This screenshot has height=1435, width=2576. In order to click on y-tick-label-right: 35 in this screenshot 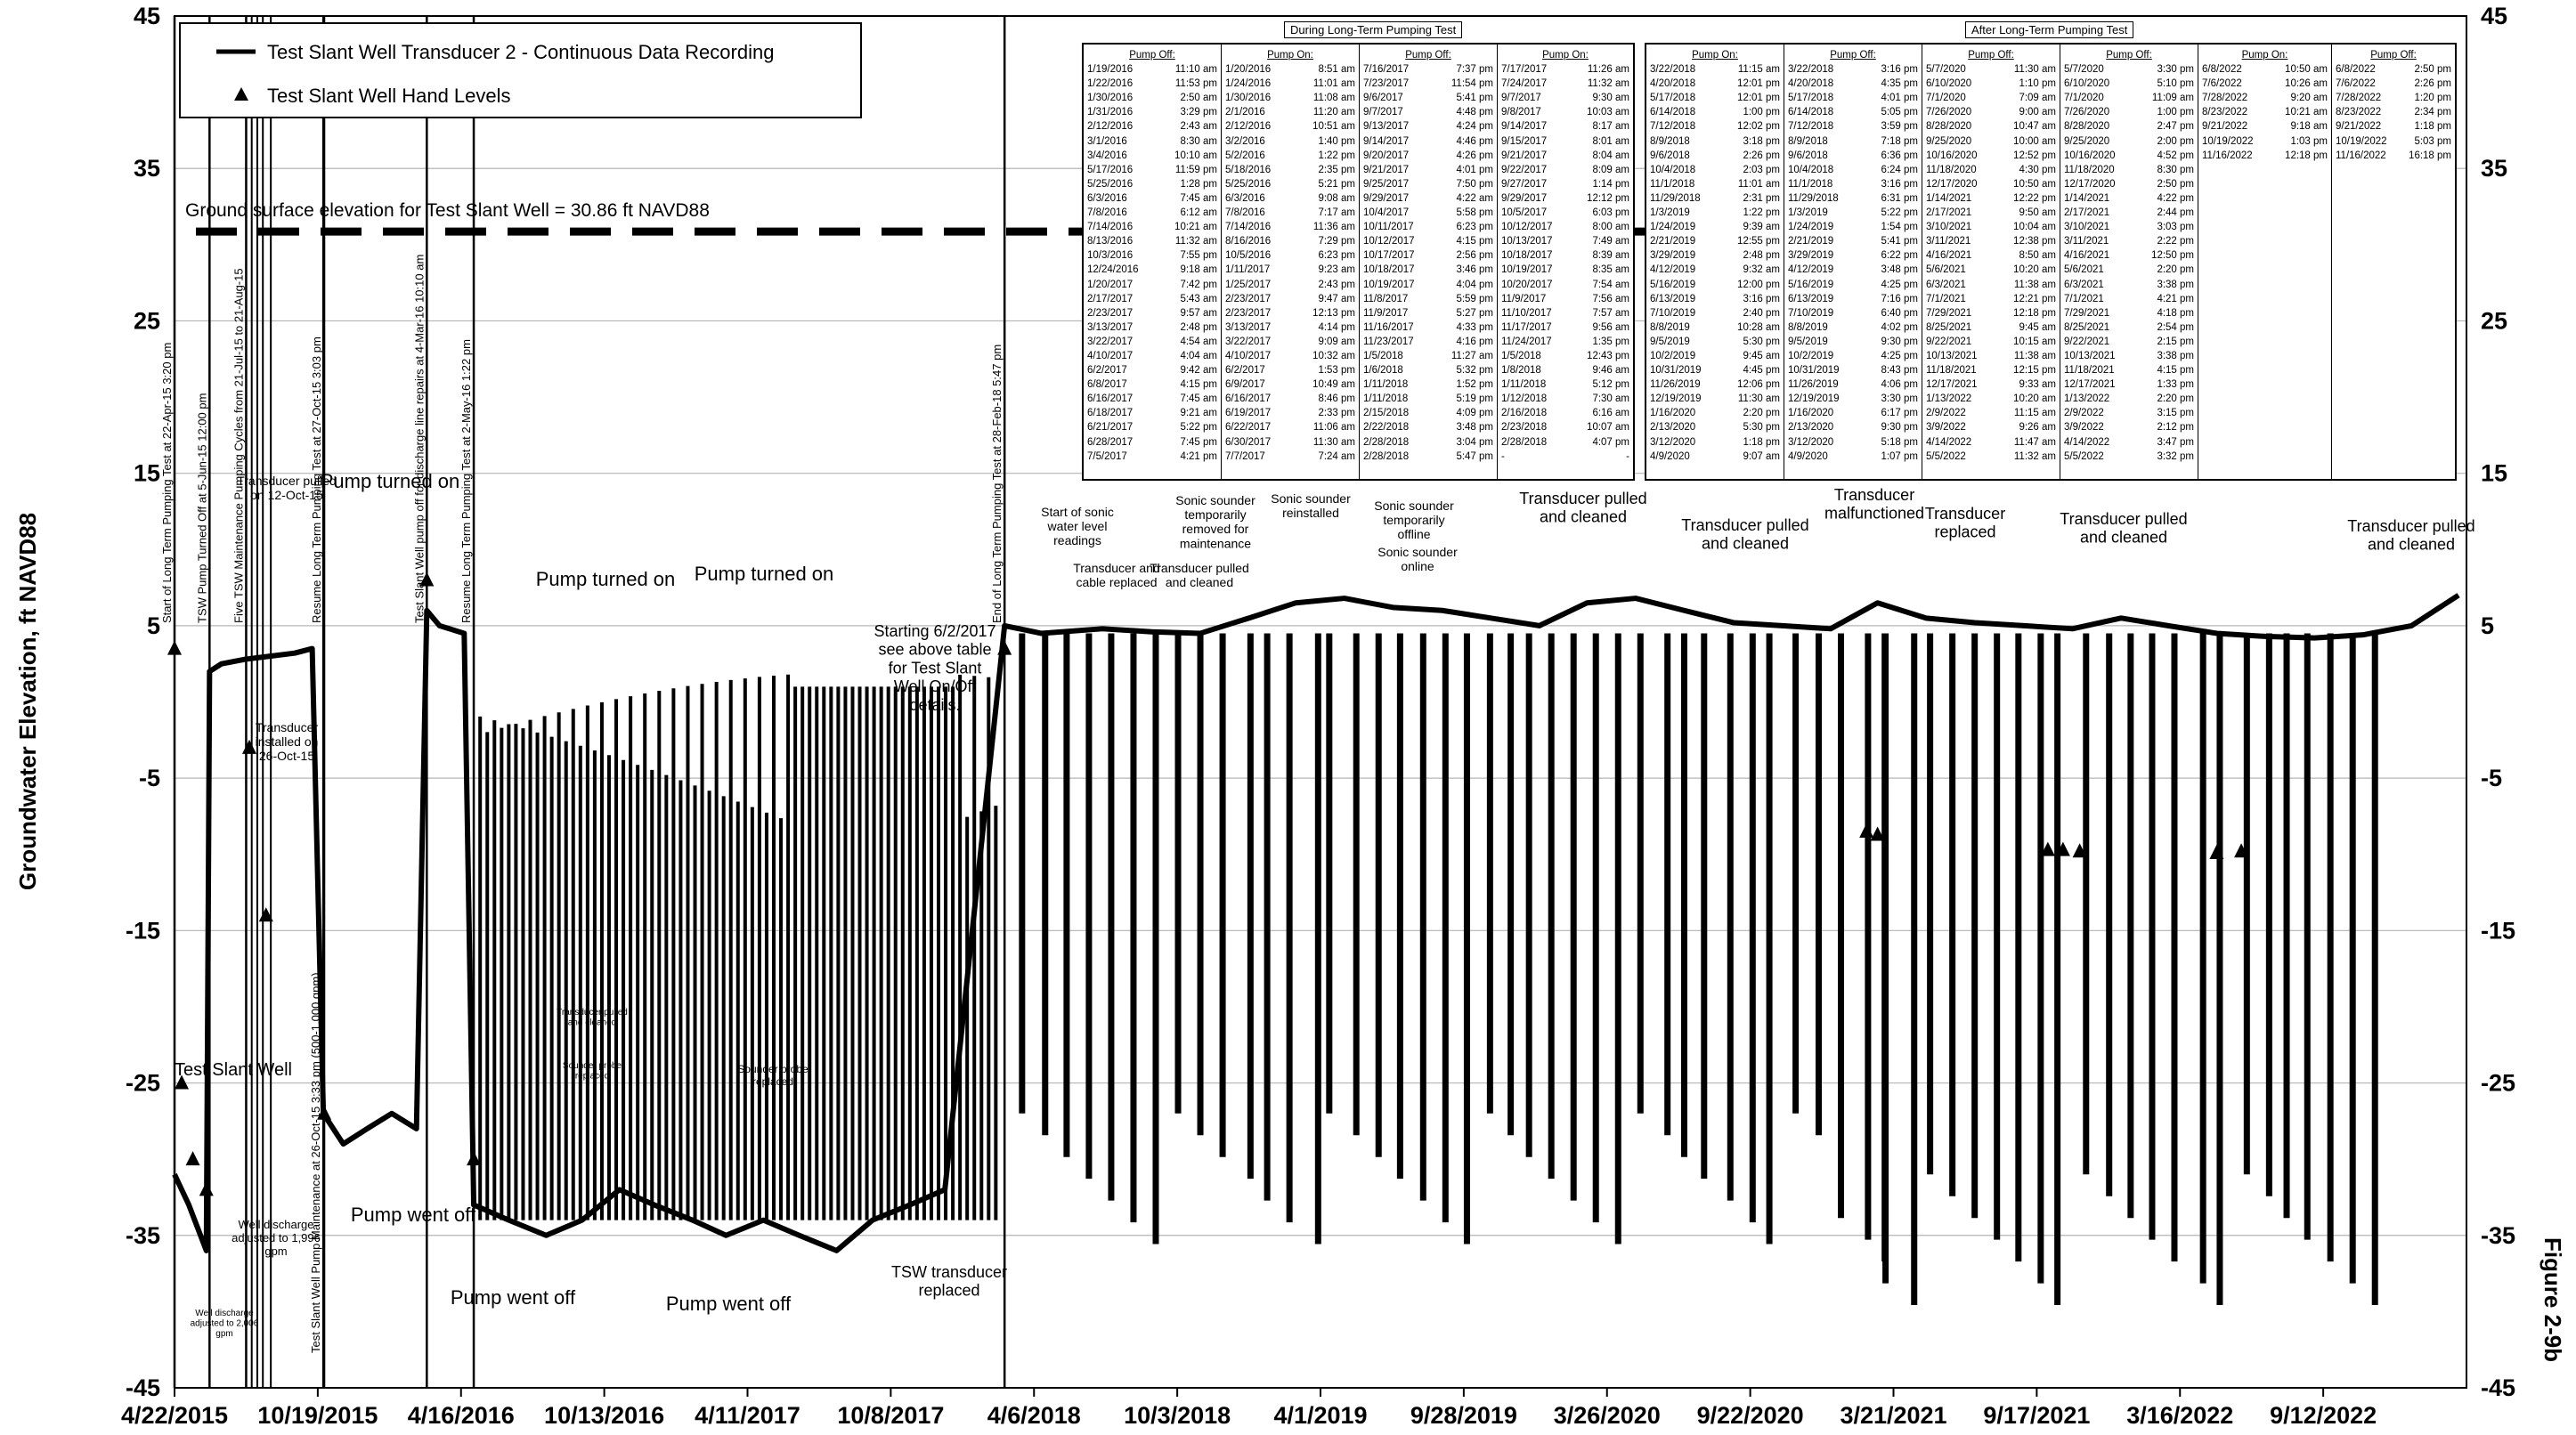, I will do `click(2494, 168)`.